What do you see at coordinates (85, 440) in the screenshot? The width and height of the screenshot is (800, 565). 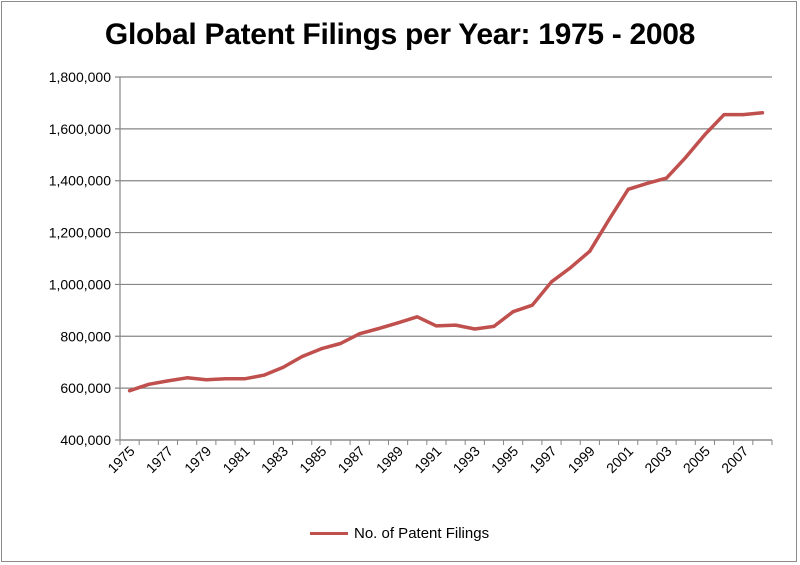 I see `y-tick-label: 400,000` at bounding box center [85, 440].